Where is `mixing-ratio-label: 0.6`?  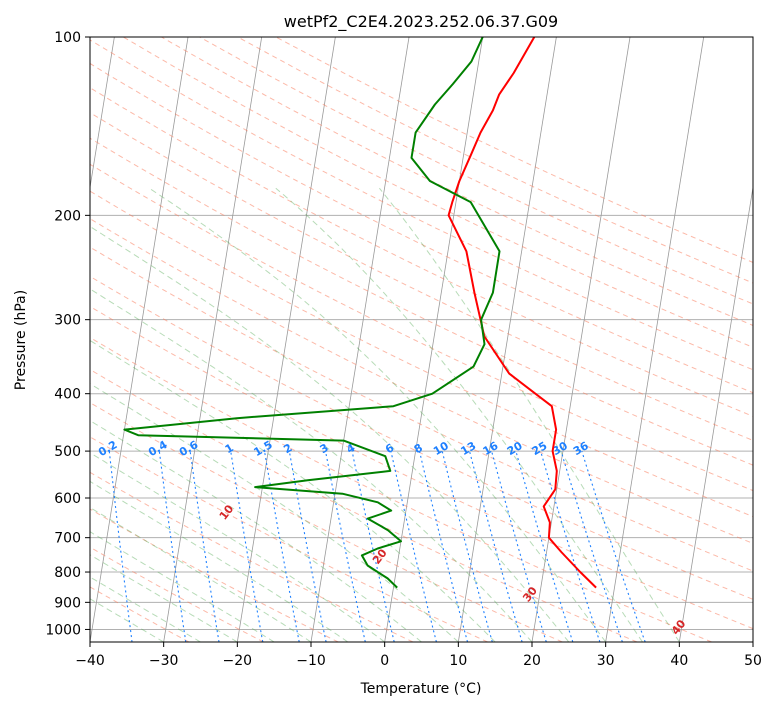
mixing-ratio-label: 0.6 is located at coordinates (189, 448).